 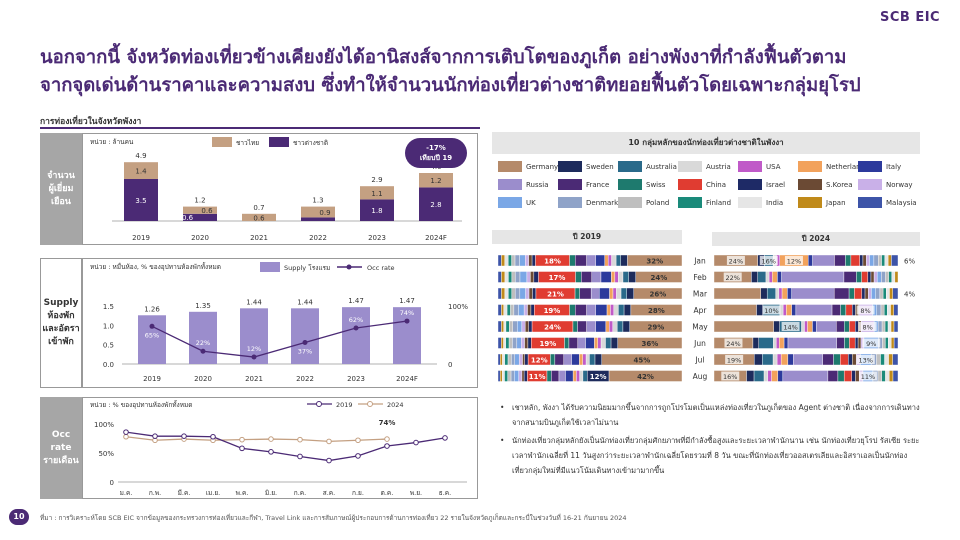 What do you see at coordinates (661, 166) in the screenshot?
I see `legend-label: Australia` at bounding box center [661, 166].